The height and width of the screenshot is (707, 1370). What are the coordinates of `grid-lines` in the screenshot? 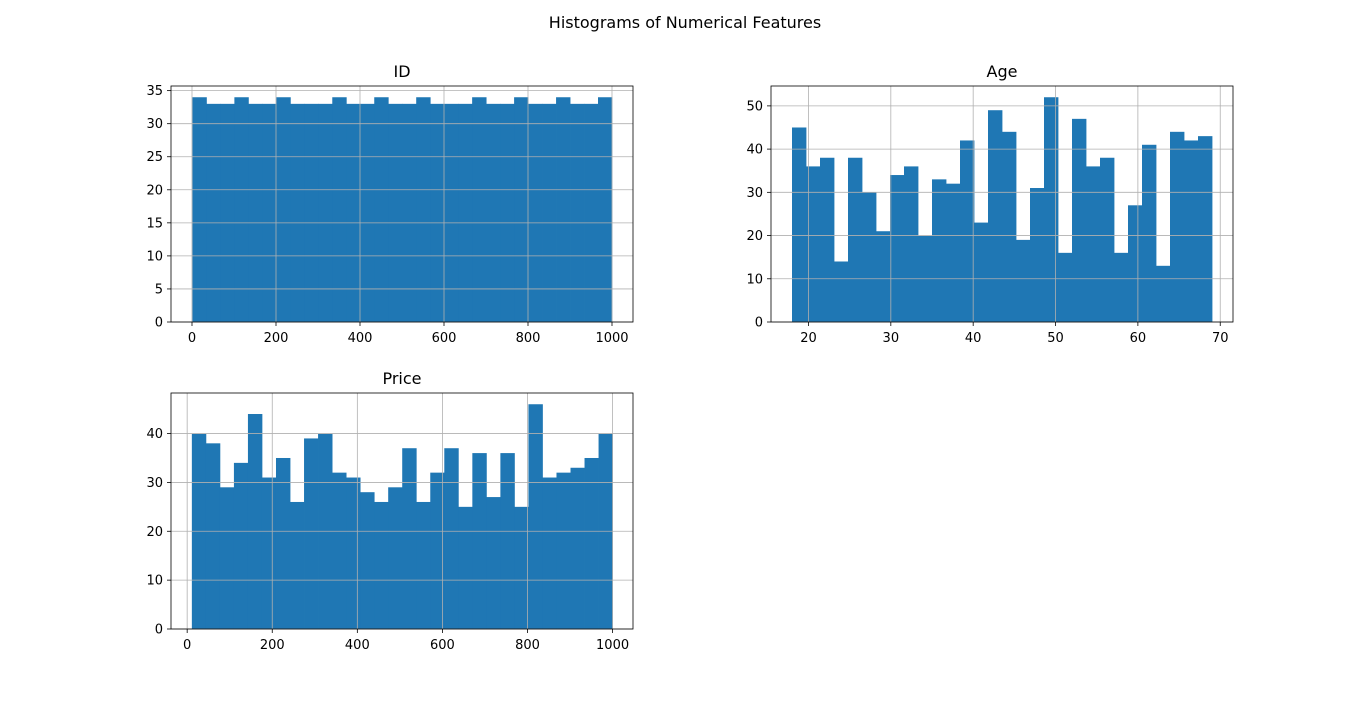 It's located at (402, 204).